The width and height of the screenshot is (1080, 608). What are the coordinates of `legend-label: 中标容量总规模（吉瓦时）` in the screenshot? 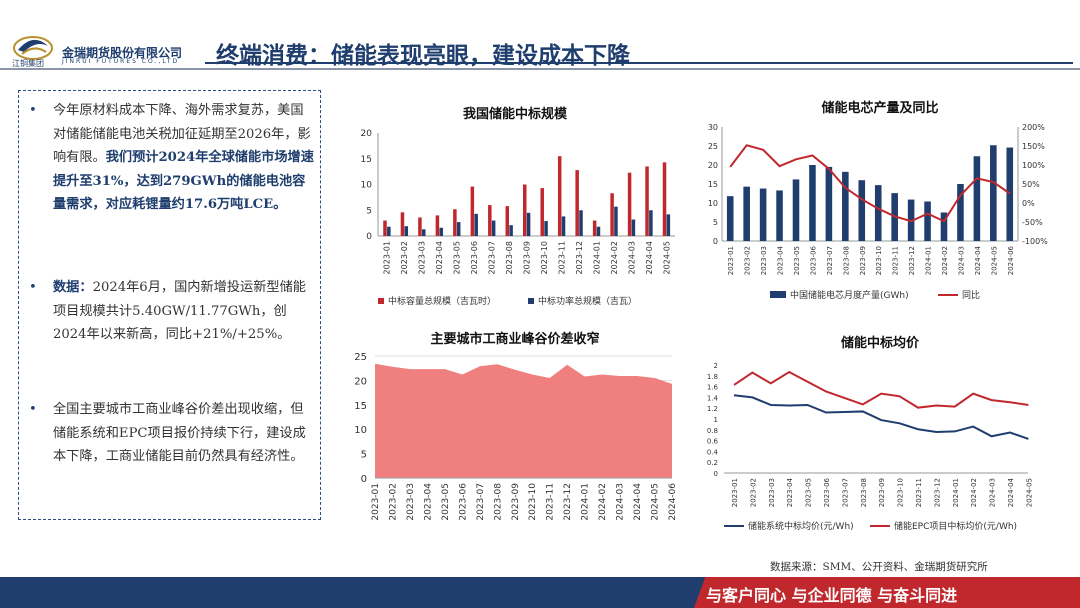 It's located at (442, 301).